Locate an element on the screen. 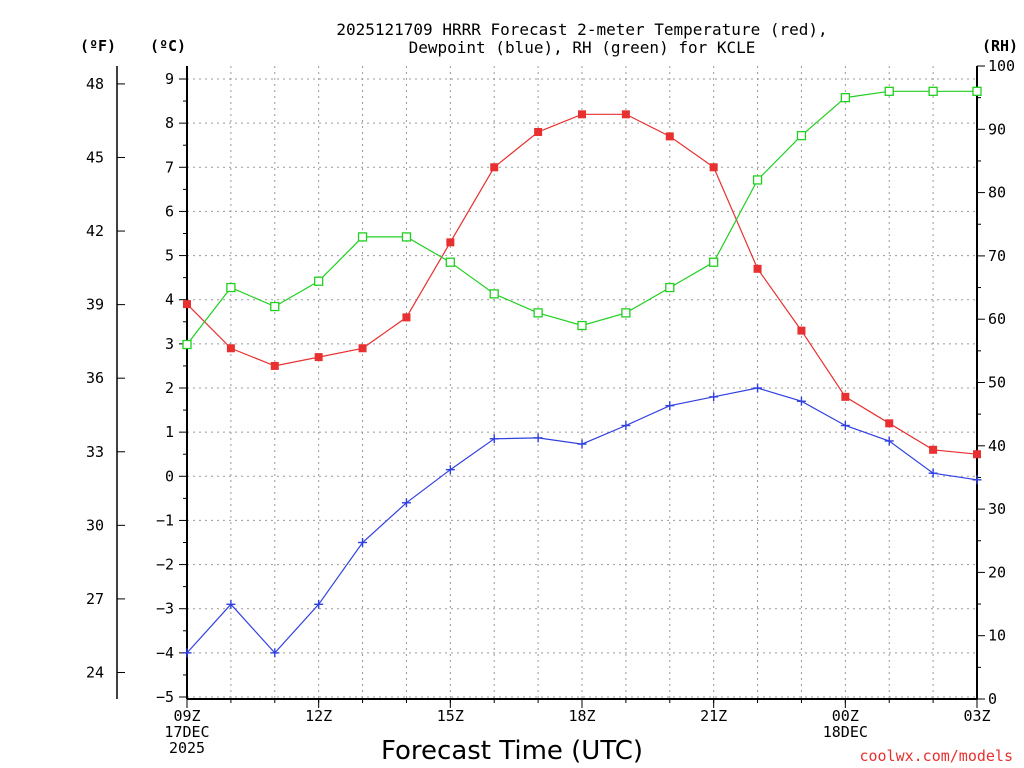 The height and width of the screenshot is (768, 1024). x-tick-label: 09Z is located at coordinates (186, 716).